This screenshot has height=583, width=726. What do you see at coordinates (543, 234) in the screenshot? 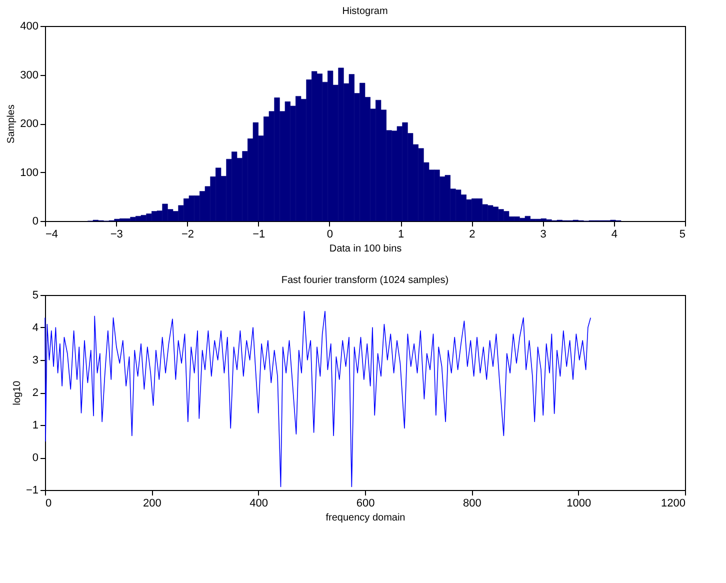
I see `x-tick-label: 3` at bounding box center [543, 234].